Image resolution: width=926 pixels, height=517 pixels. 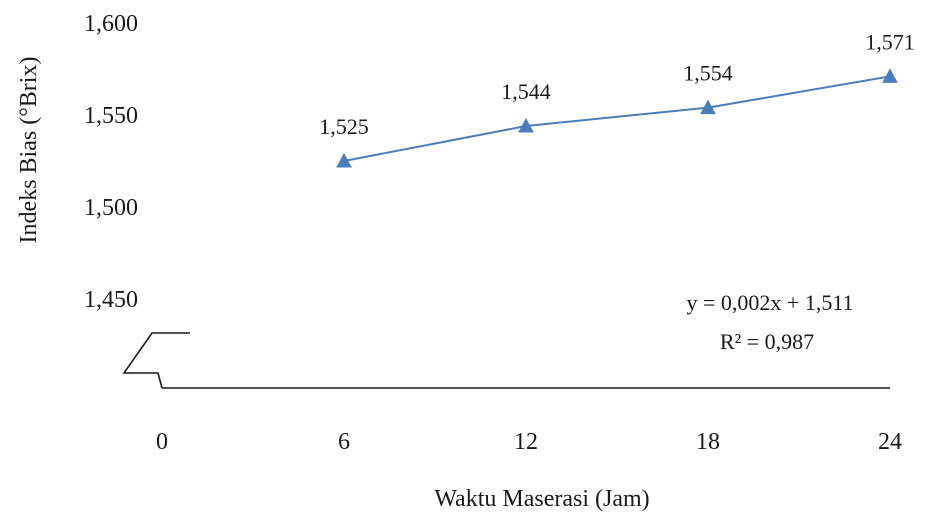 I want to click on y-tick-label: 1,600, so click(x=111, y=24).